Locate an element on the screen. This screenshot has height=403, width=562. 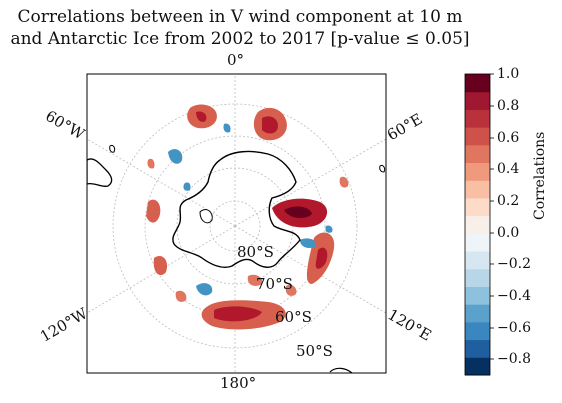
negative-correlation-regions is located at coordinates (250, 209).